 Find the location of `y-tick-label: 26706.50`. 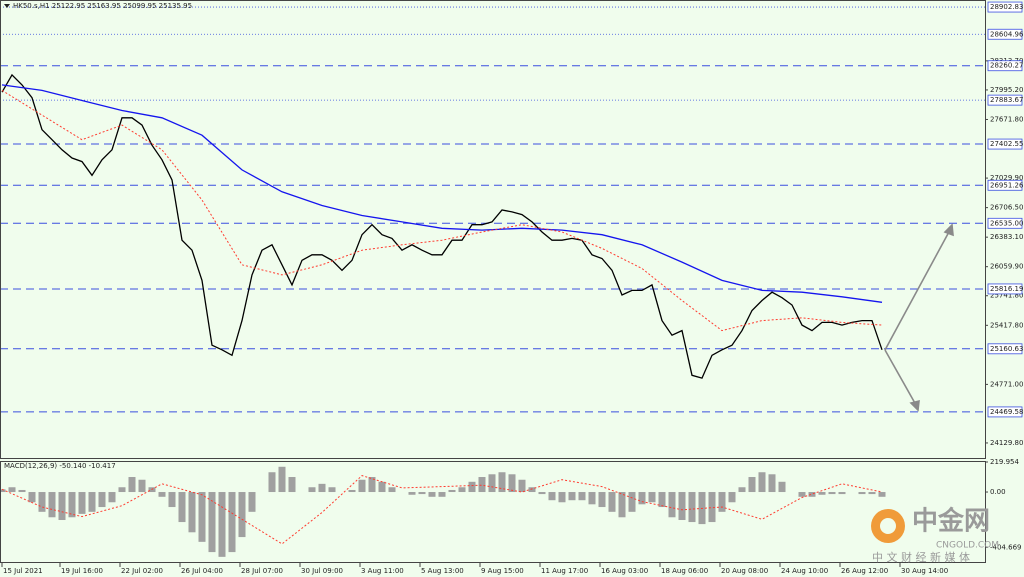

y-tick-label: 26706.50 is located at coordinates (1006, 208).